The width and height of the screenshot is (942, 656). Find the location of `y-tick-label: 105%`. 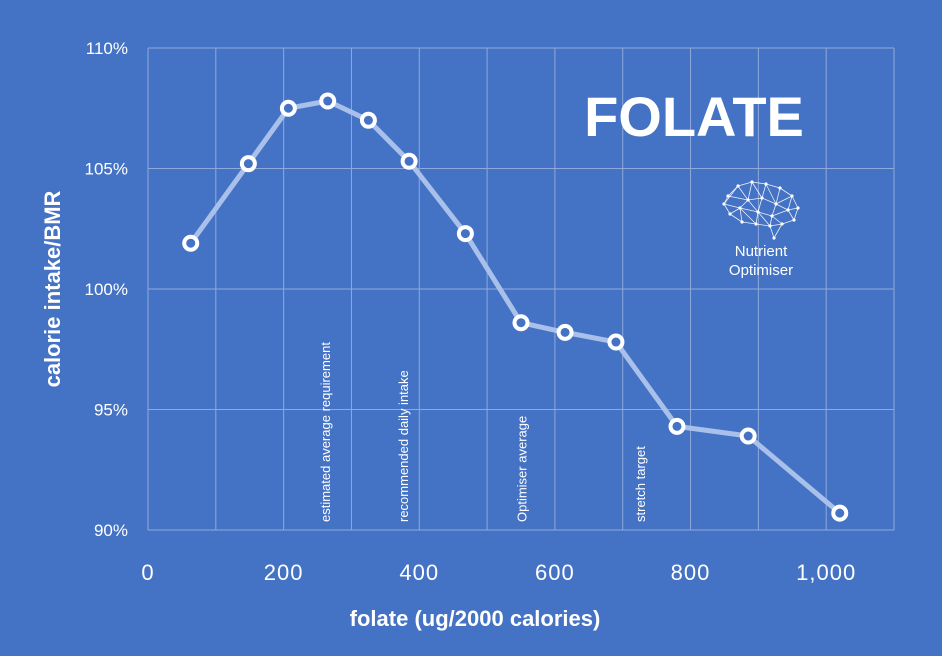

y-tick-label: 105% is located at coordinates (106, 169).